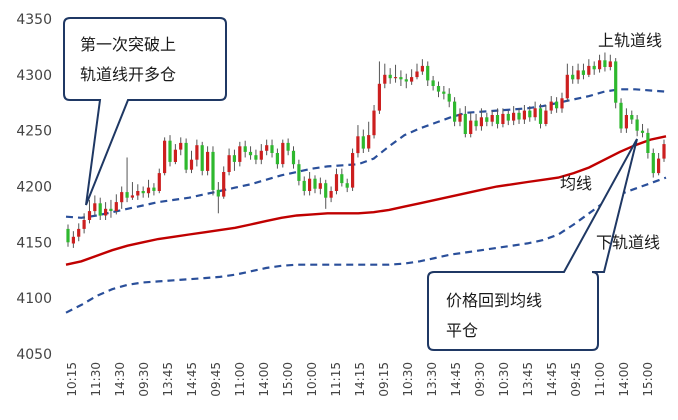  Describe the element at coordinates (144, 379) in the screenshot. I see `x-tick-label: 09:30` at that location.